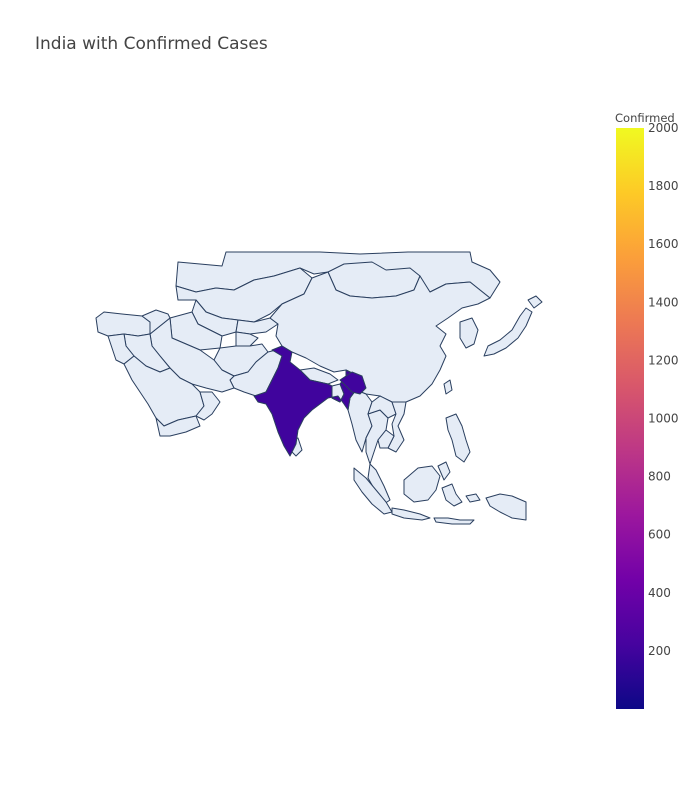 This screenshot has height=800, width=700. What do you see at coordinates (535, 302) in the screenshot?
I see `country-japan-hokkaido` at bounding box center [535, 302].